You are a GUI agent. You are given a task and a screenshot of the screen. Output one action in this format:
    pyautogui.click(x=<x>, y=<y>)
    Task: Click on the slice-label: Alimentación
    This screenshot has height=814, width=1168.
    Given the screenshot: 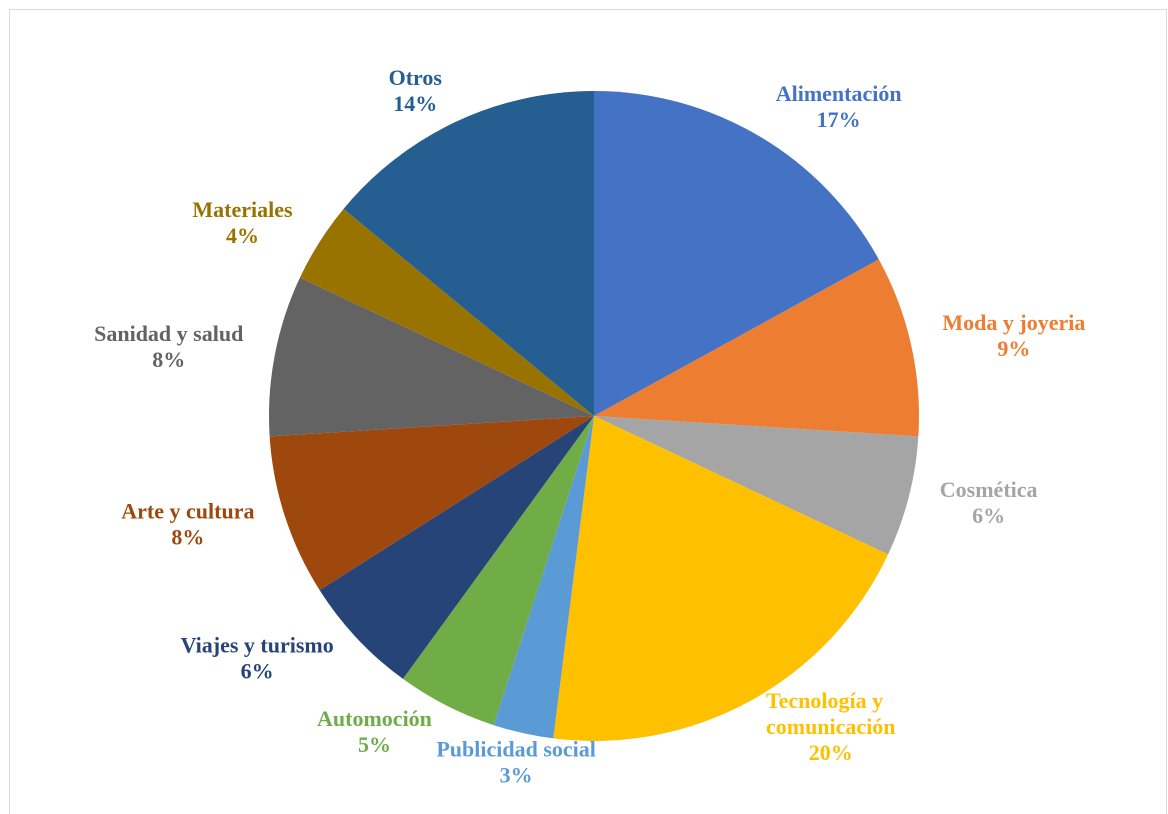 What is the action you would take?
    pyautogui.click(x=839, y=93)
    